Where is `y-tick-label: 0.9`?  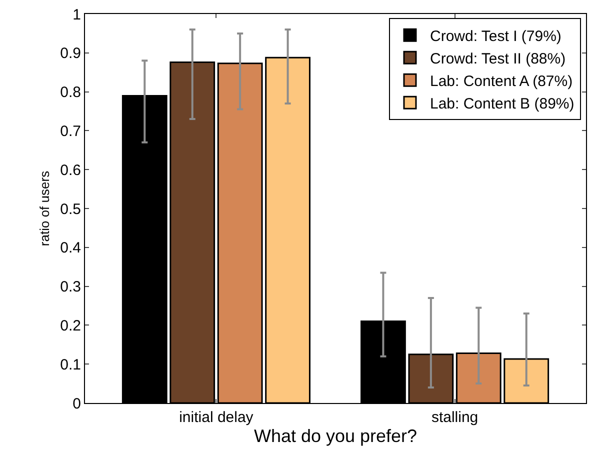 y-tick-label: 0.9 is located at coordinates (70, 53).